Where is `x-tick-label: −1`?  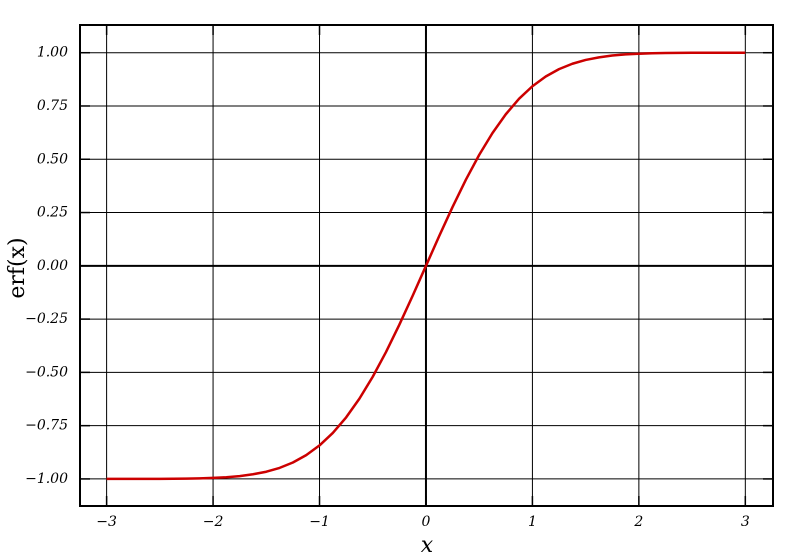 x-tick-label: −1 is located at coordinates (319, 522).